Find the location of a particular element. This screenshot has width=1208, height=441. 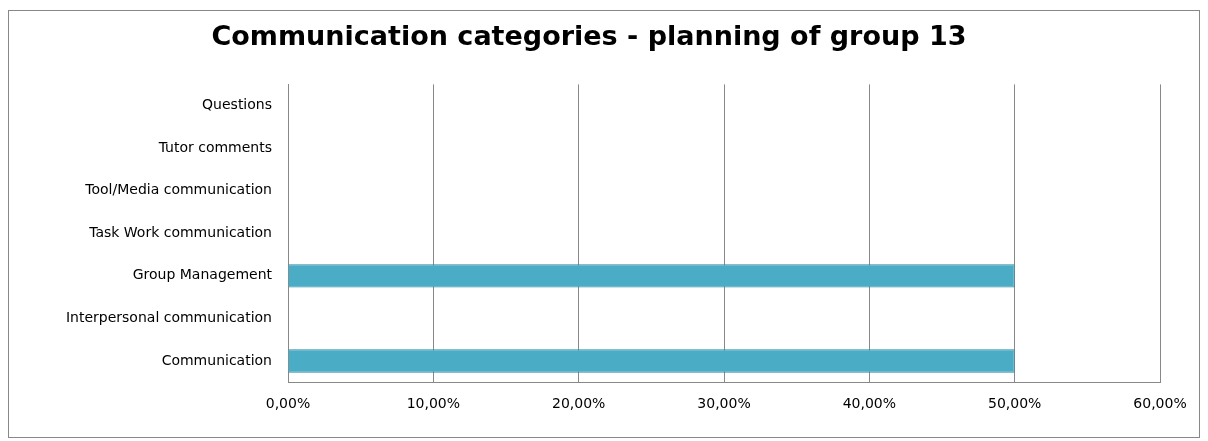

chart-title: Communication categories - planning of group 13 is located at coordinates (589, 36).